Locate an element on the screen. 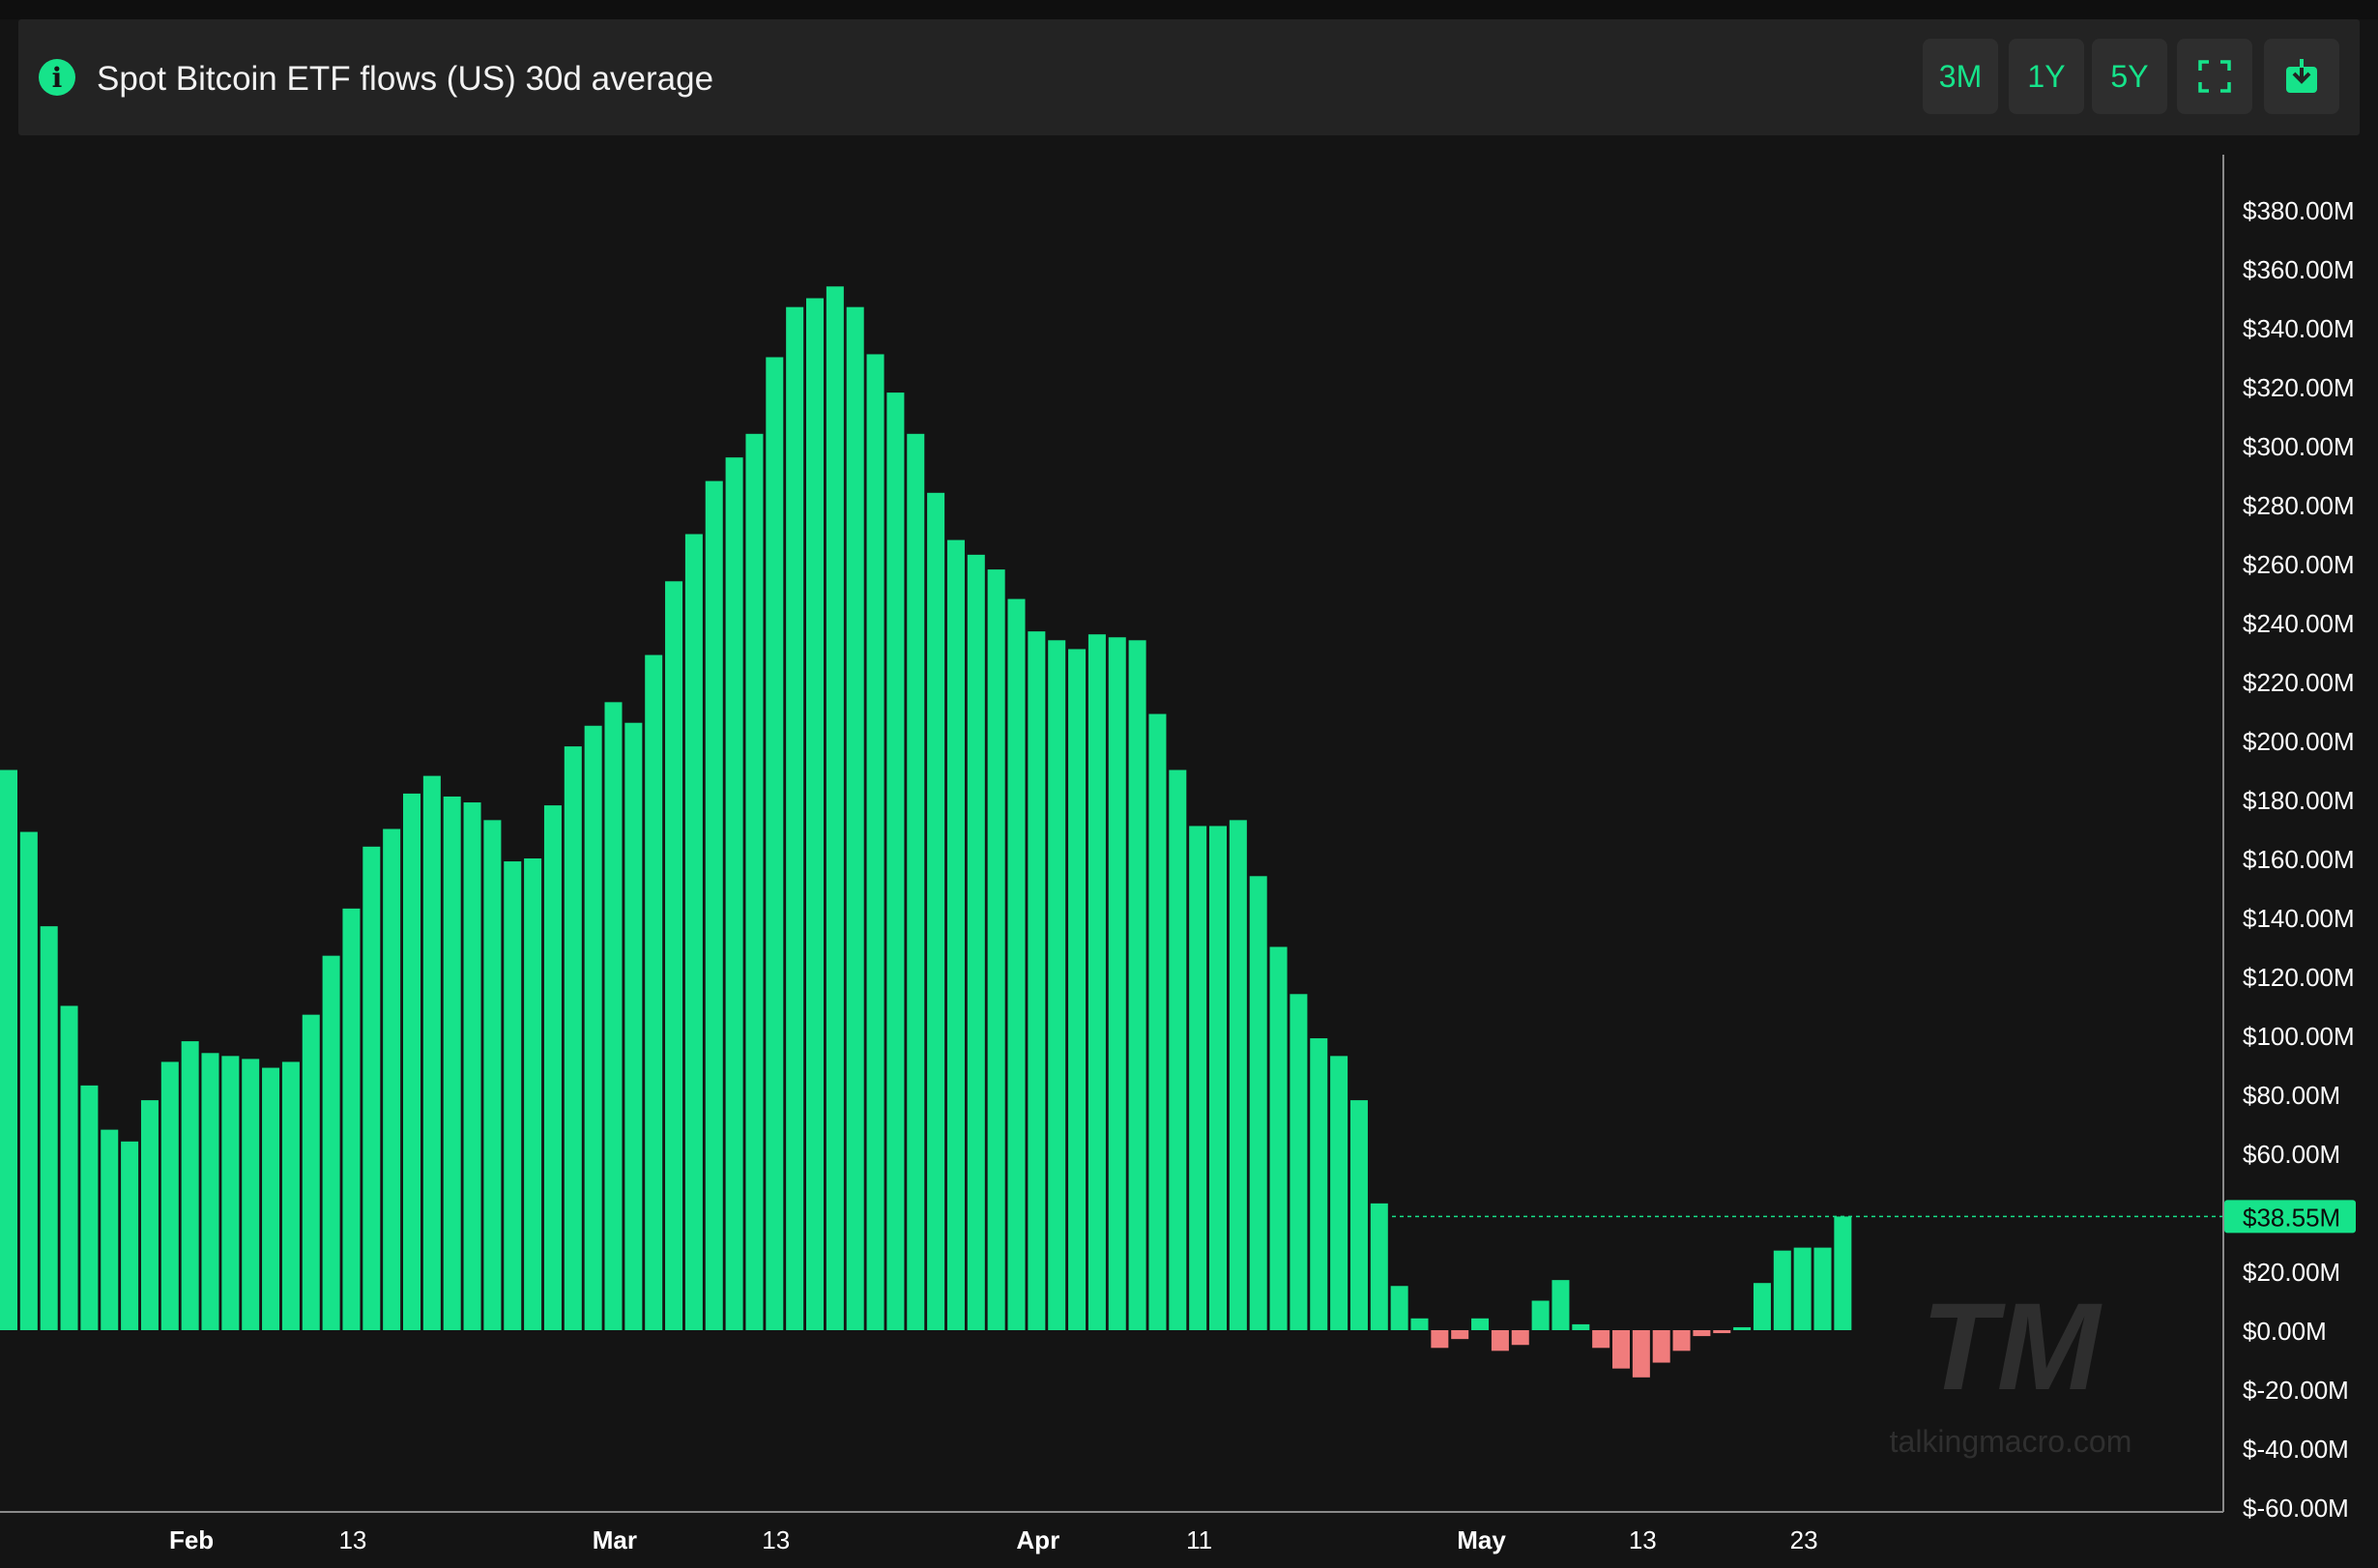 The height and width of the screenshot is (1568, 2378). download-button is located at coordinates (2301, 76).